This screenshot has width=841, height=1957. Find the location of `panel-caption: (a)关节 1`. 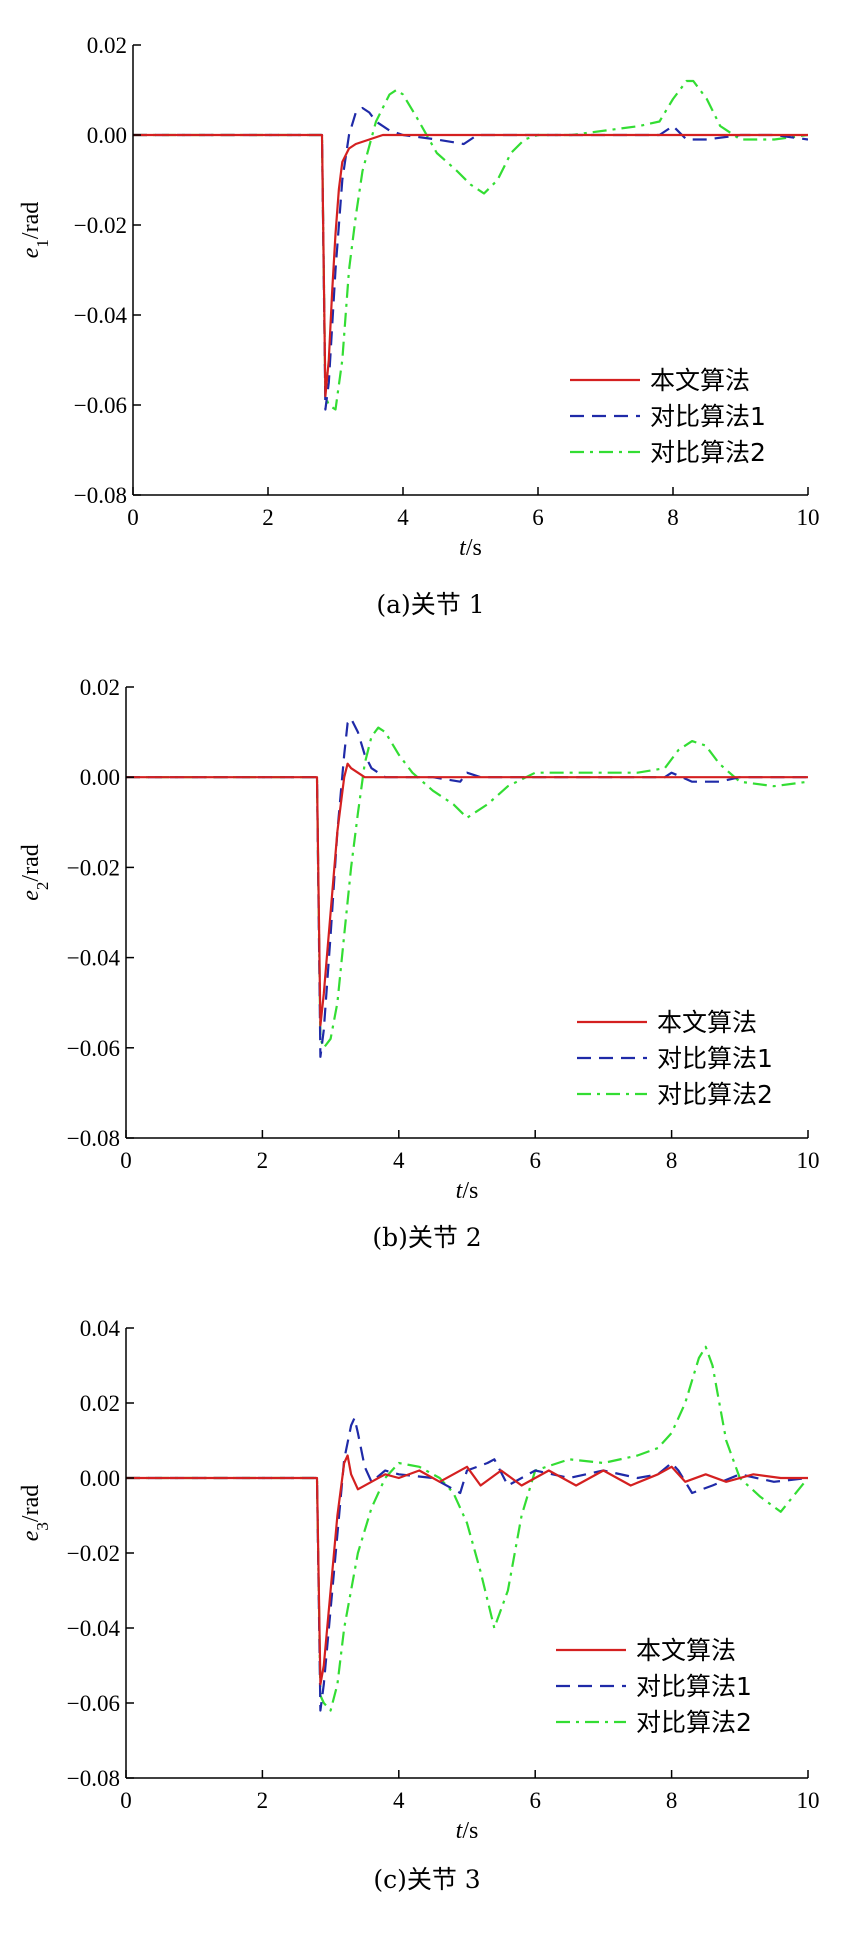

panel-caption: (a)关节 1 is located at coordinates (430, 604).